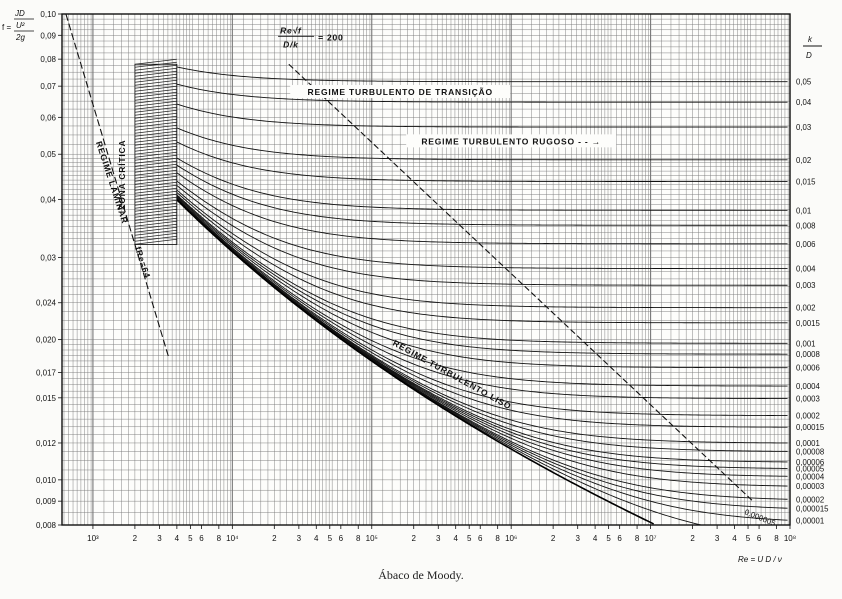 This screenshot has width=842, height=599. Describe the element at coordinates (46, 443) in the screenshot. I see `y-tick-label: 0,012` at that location.